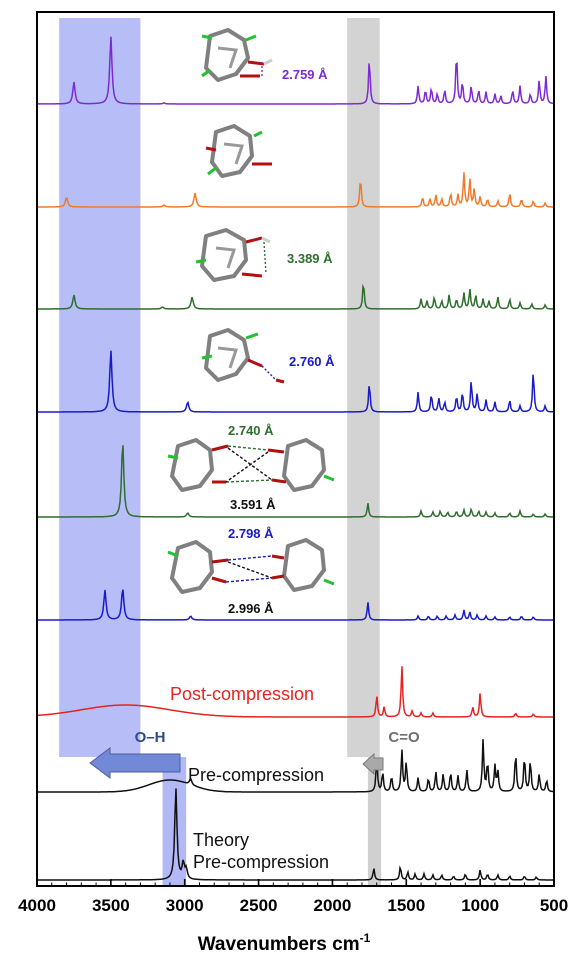 The height and width of the screenshot is (955, 574). I want to click on distance-label-2-759: 2.759 Å, so click(305, 74).